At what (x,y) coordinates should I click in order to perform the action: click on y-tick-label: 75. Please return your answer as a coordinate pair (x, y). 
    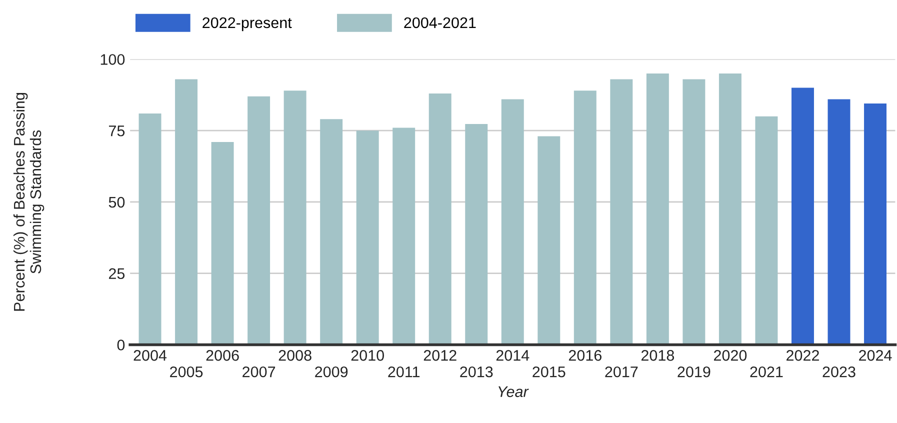
    Looking at the image, I should click on (116, 131).